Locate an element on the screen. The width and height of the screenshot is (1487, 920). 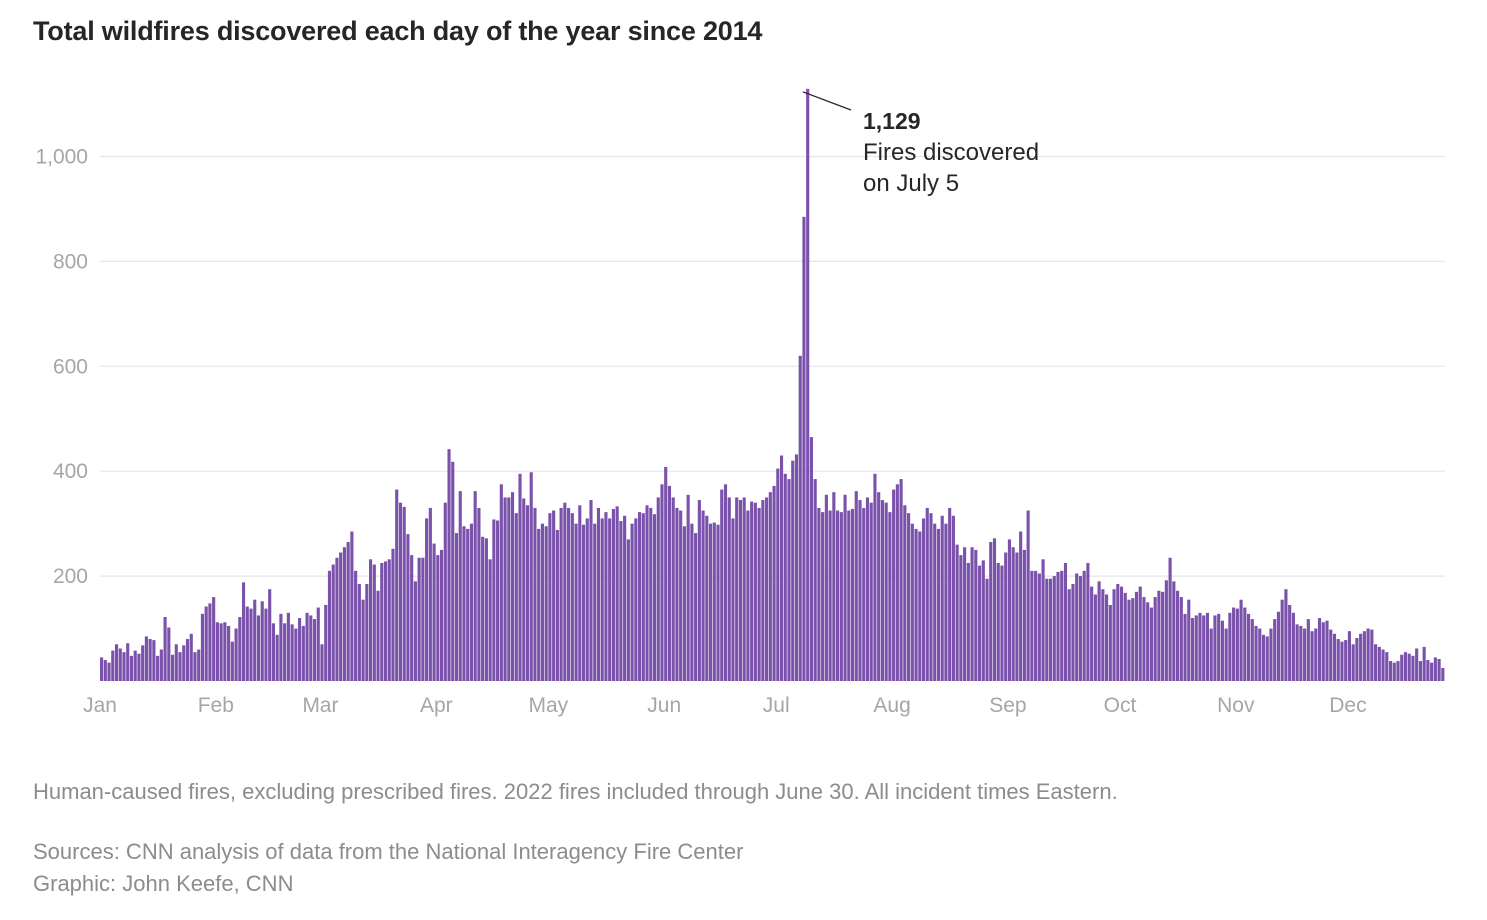
x-tick-label: Jul is located at coordinates (776, 705).